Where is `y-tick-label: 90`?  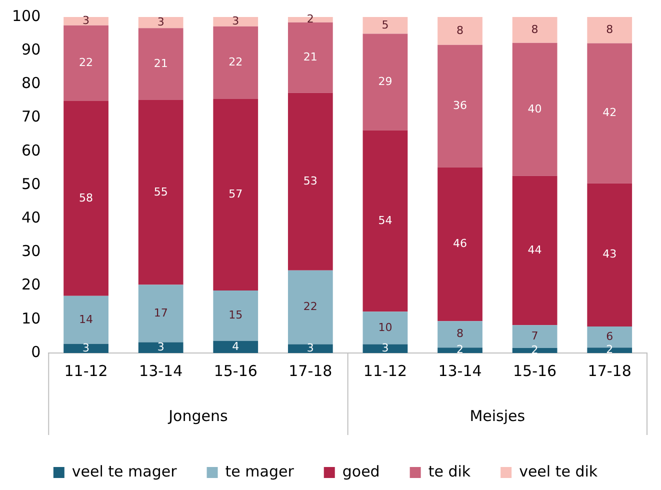 y-tick-label: 90 is located at coordinates (31, 49).